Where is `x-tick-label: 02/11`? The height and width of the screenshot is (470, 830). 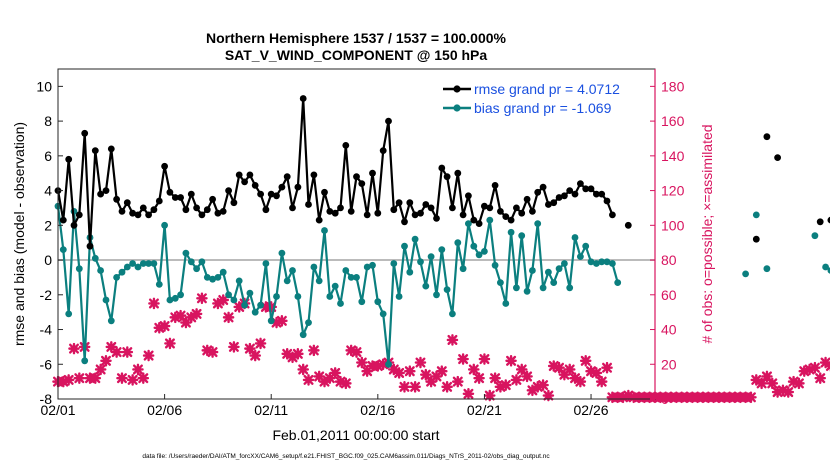
x-tick-label: 02/11 is located at coordinates (271, 410).